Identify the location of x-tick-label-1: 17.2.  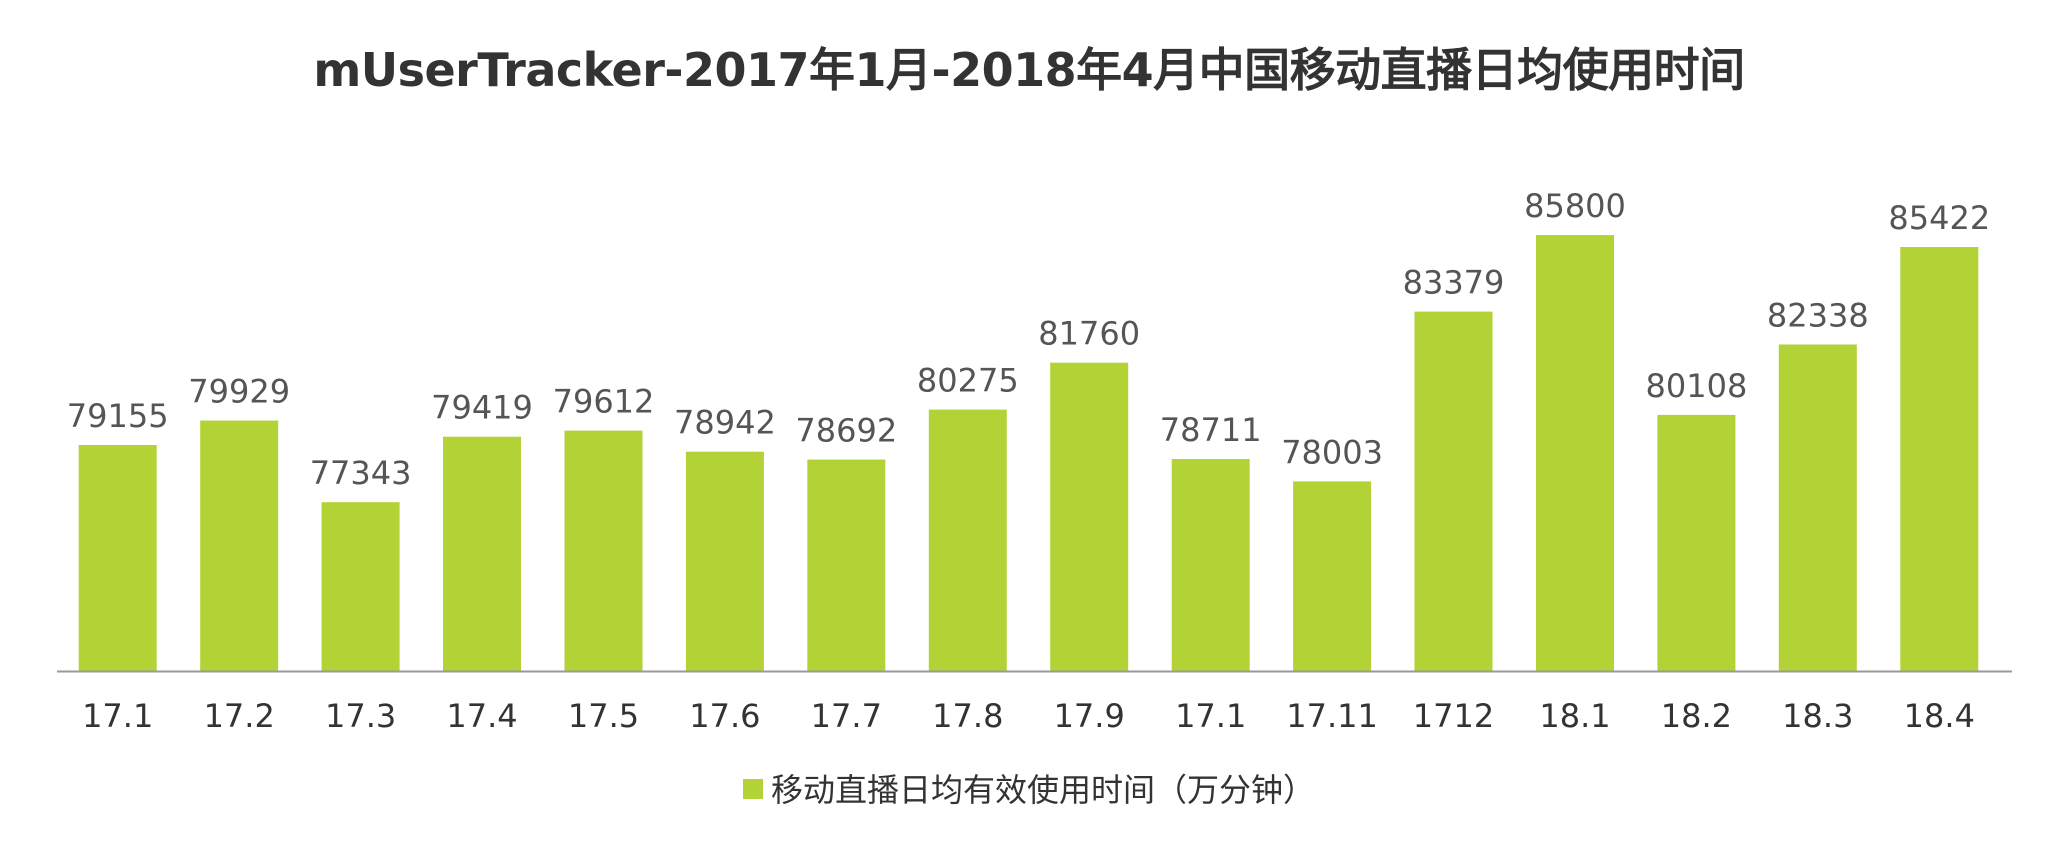
(239, 716).